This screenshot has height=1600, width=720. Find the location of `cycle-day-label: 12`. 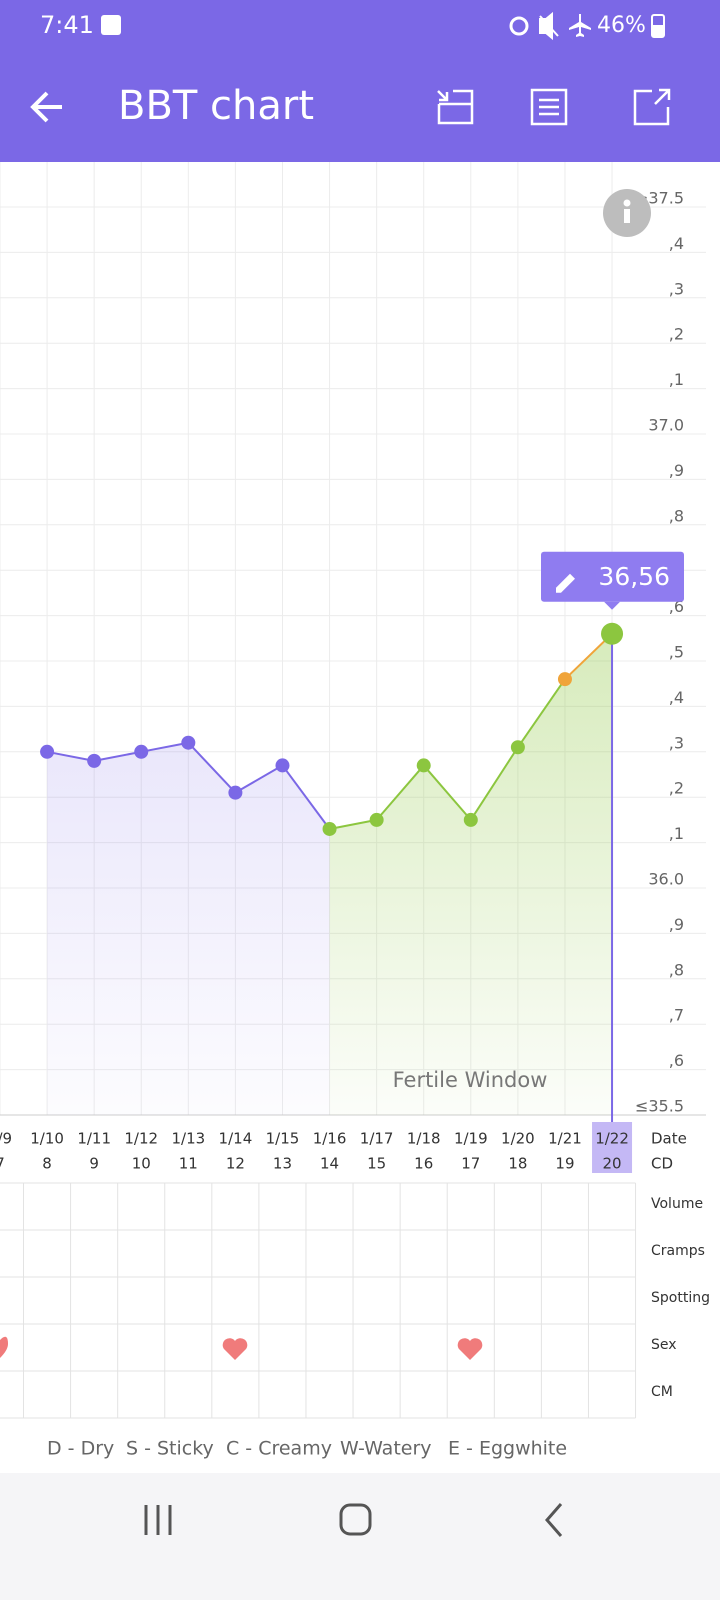

cycle-day-label: 12 is located at coordinates (235, 1164).